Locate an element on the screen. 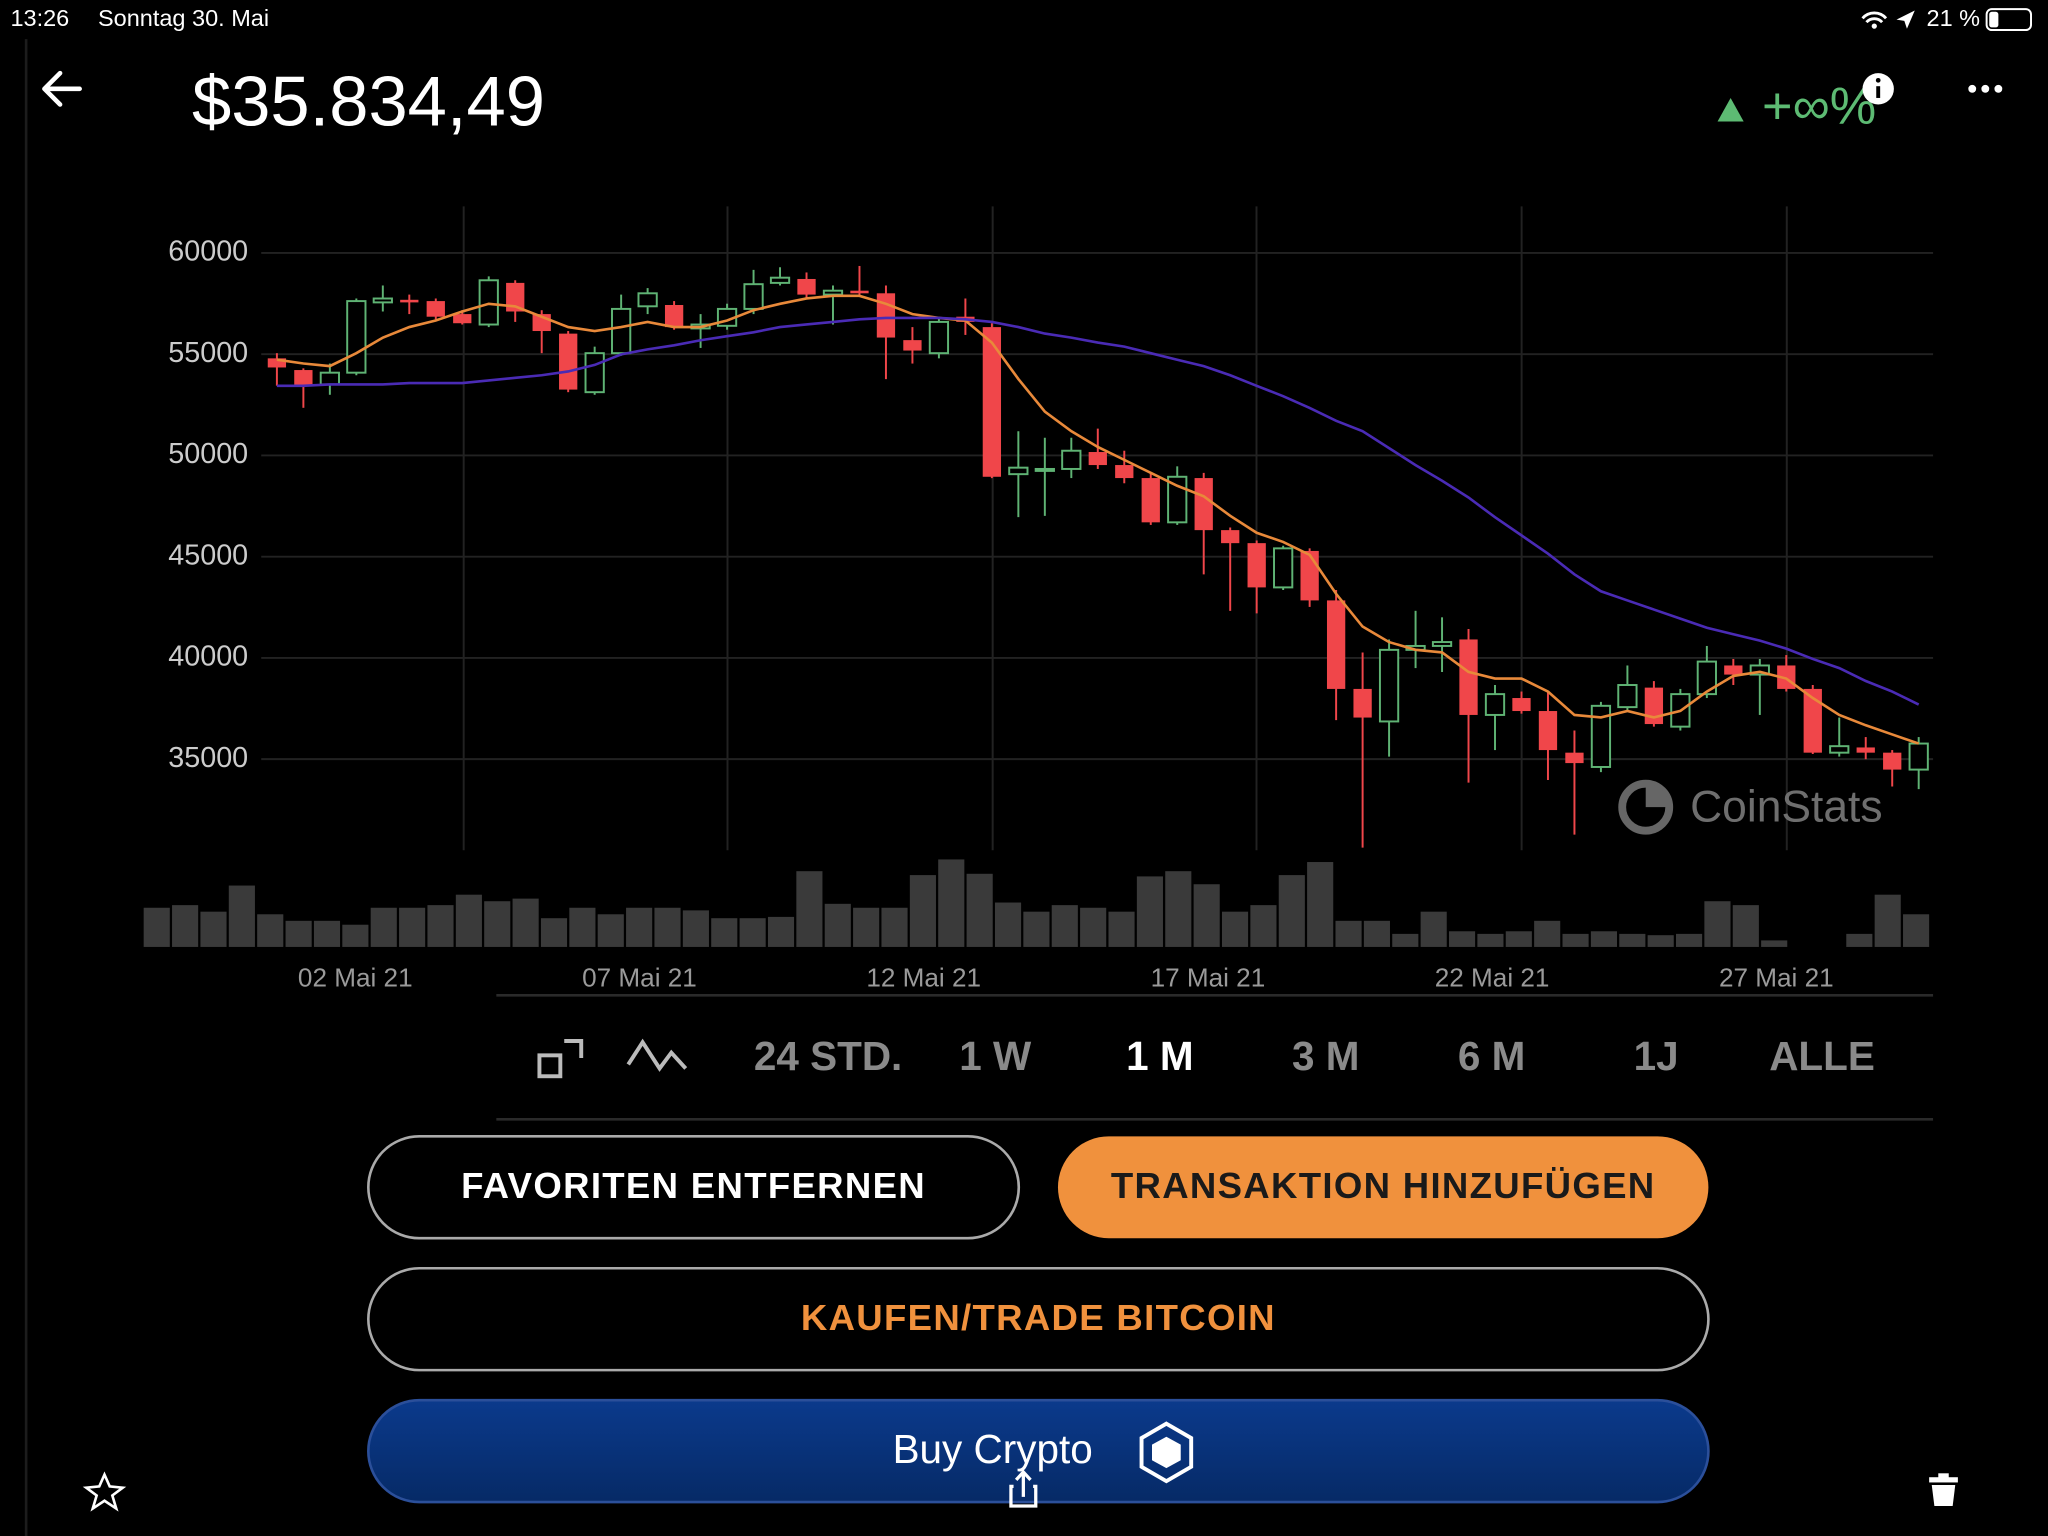 The height and width of the screenshot is (1536, 2048). status-icons is located at coordinates (1946, 20).